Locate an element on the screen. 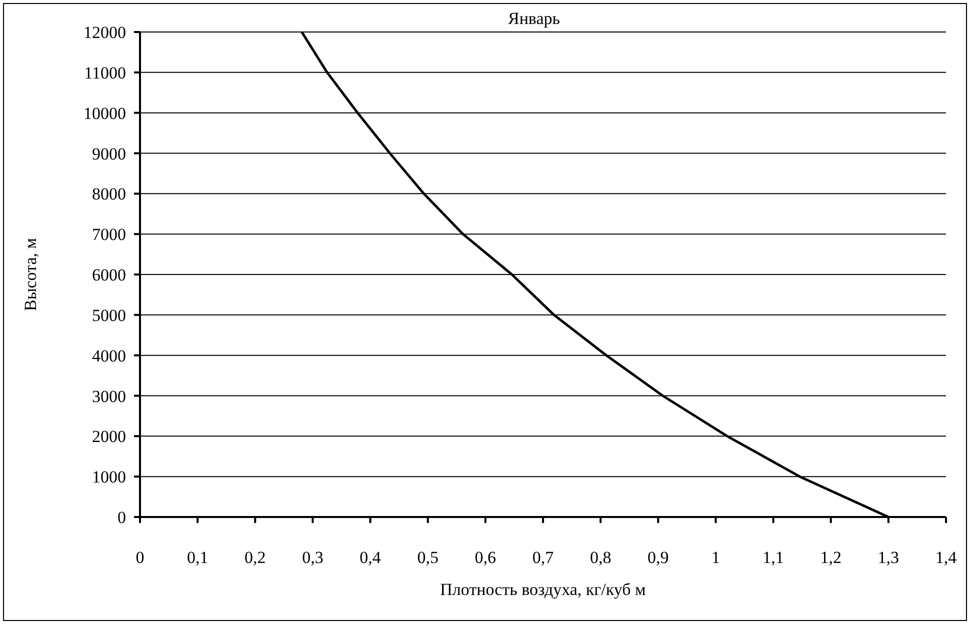 This screenshot has width=972, height=625. y-tick-label: 3000 is located at coordinates (109, 396).